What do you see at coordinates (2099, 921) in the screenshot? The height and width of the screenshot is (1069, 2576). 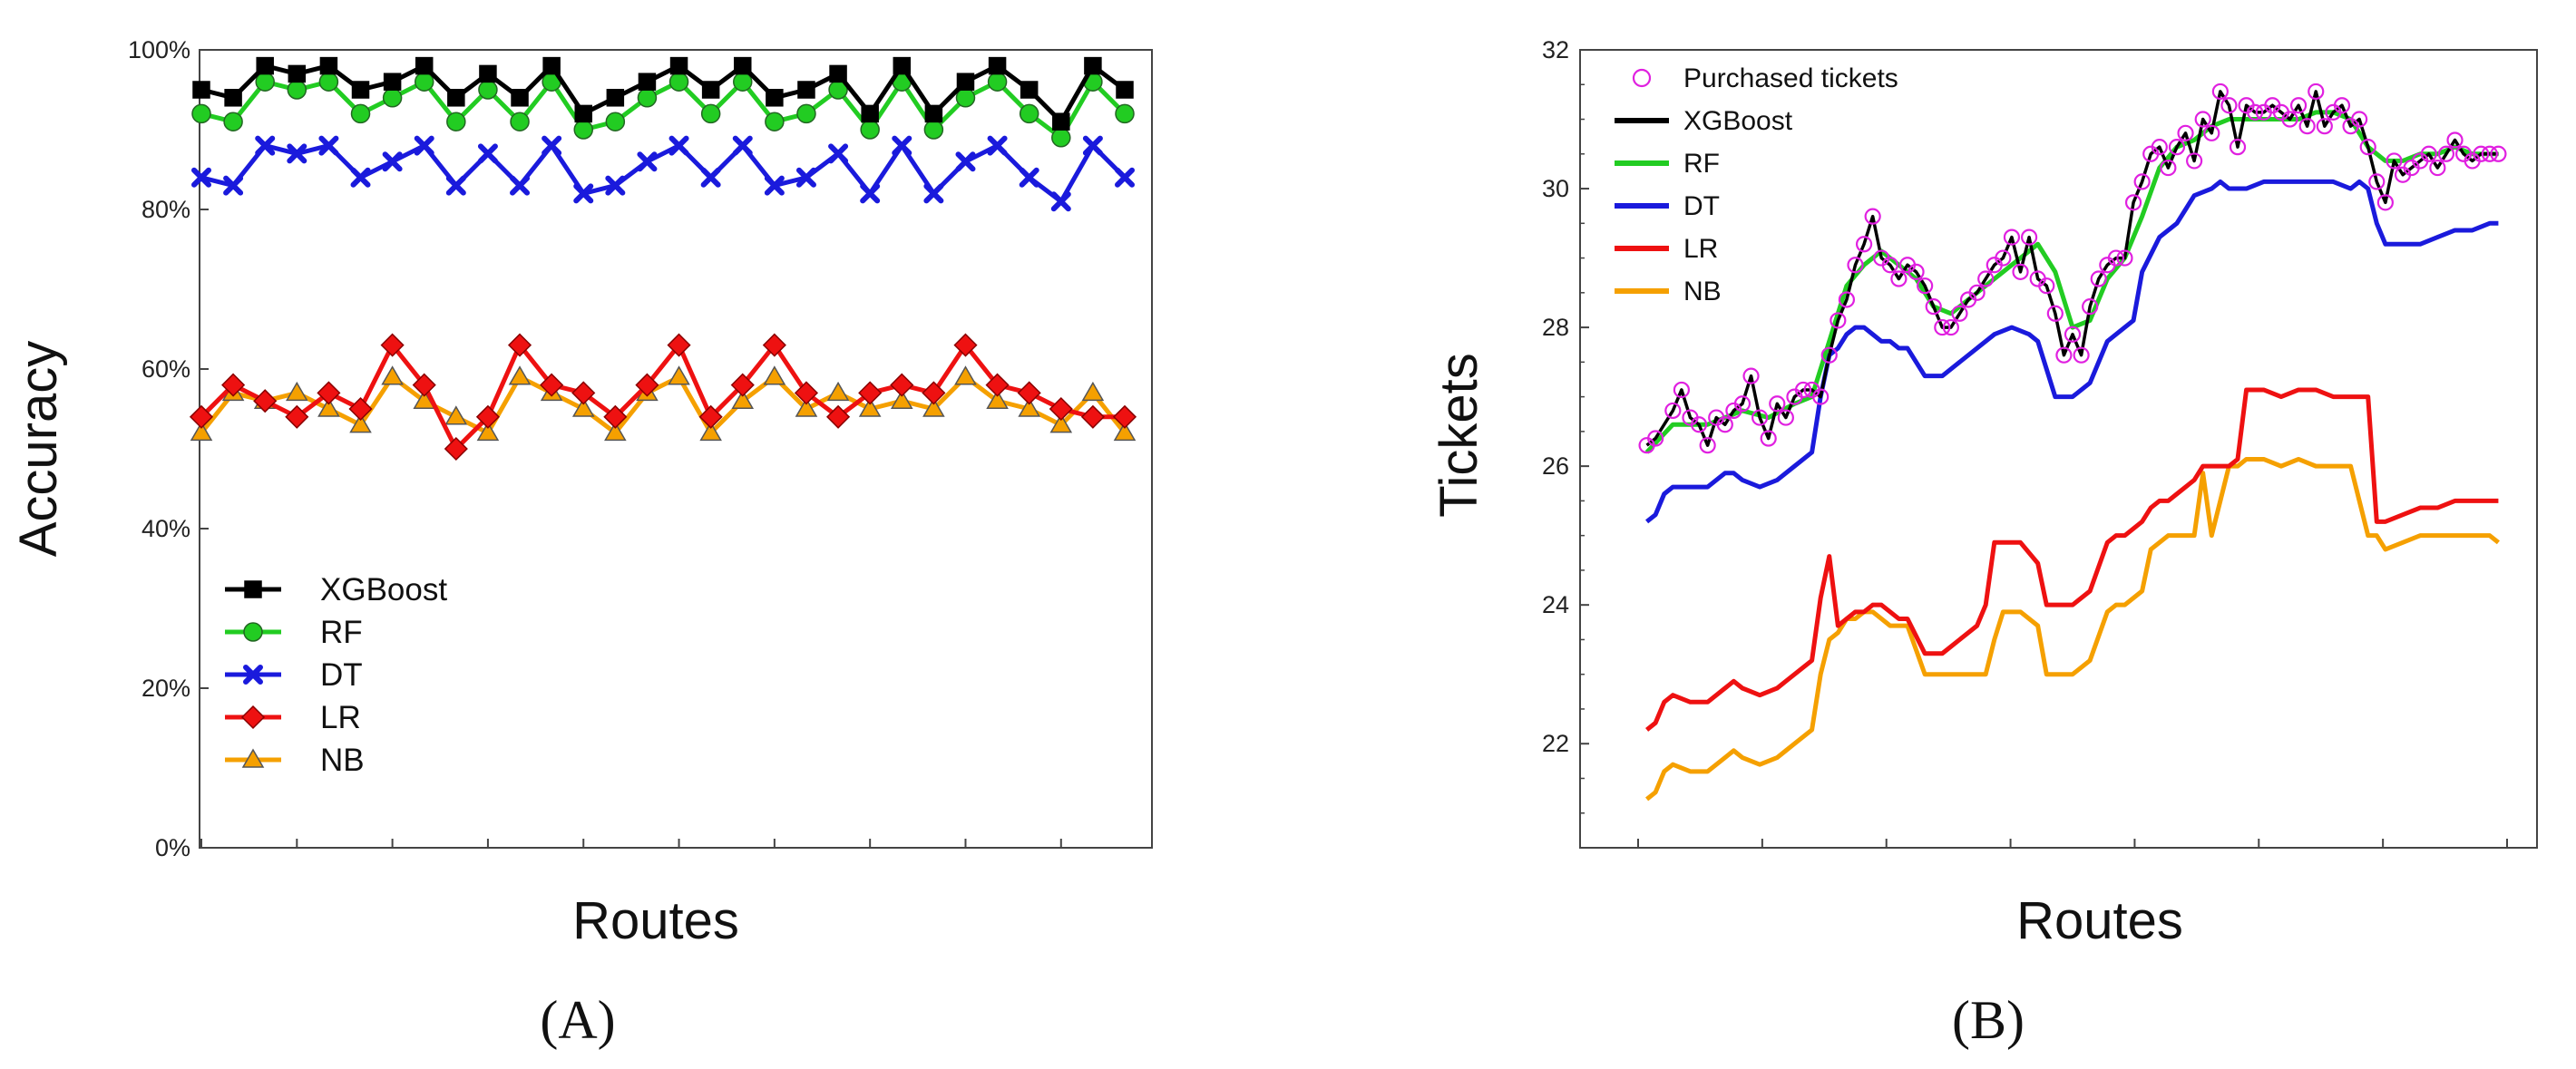 I see `chart-b-xlabel: Routes` at bounding box center [2099, 921].